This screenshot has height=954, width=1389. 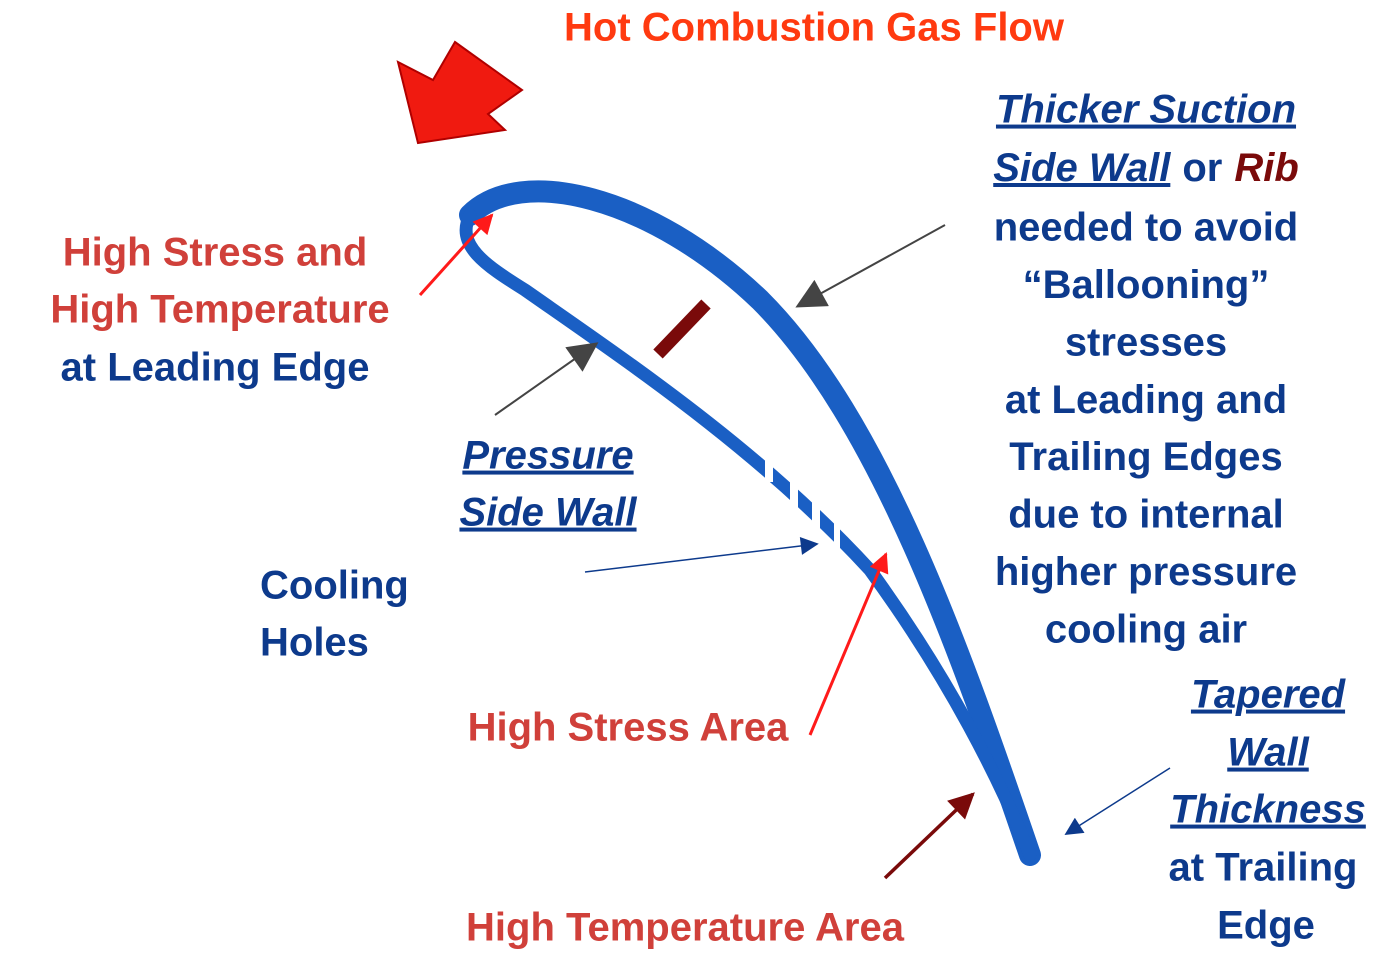 I want to click on label: Trailing Edges, so click(x=1145, y=457).